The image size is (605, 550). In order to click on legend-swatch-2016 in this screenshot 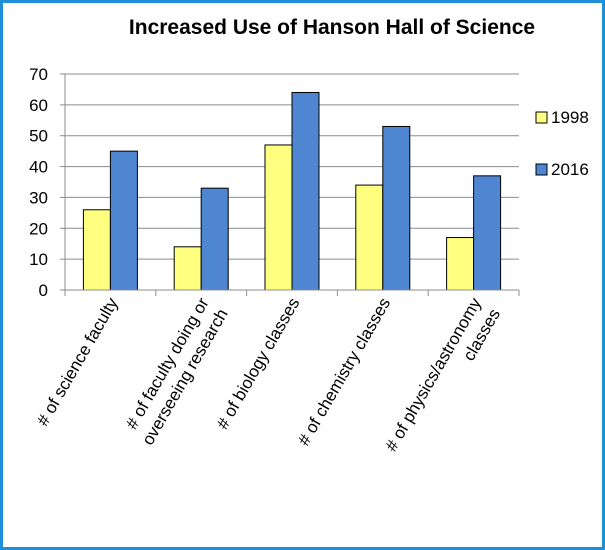, I will do `click(541, 169)`.